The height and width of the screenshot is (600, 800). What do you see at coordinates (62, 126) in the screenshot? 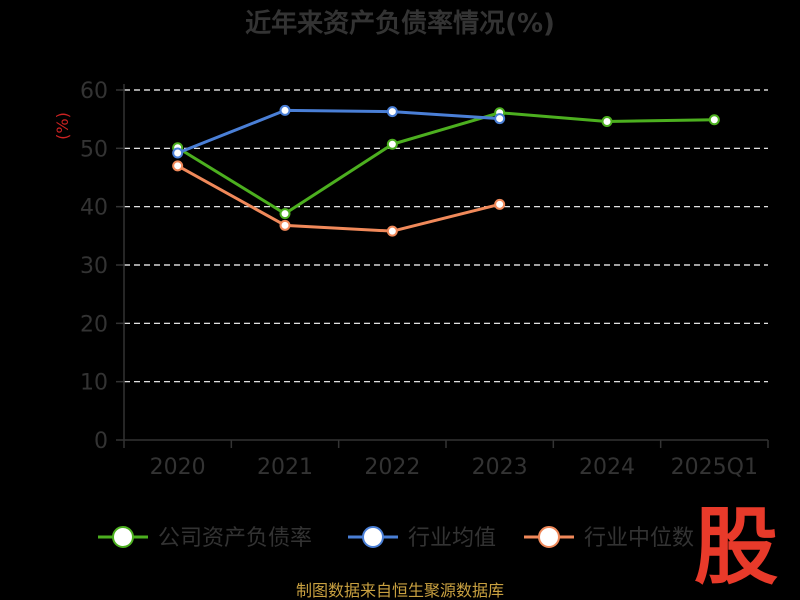
I see `y-axis-unit-label: (%)` at bounding box center [62, 126].